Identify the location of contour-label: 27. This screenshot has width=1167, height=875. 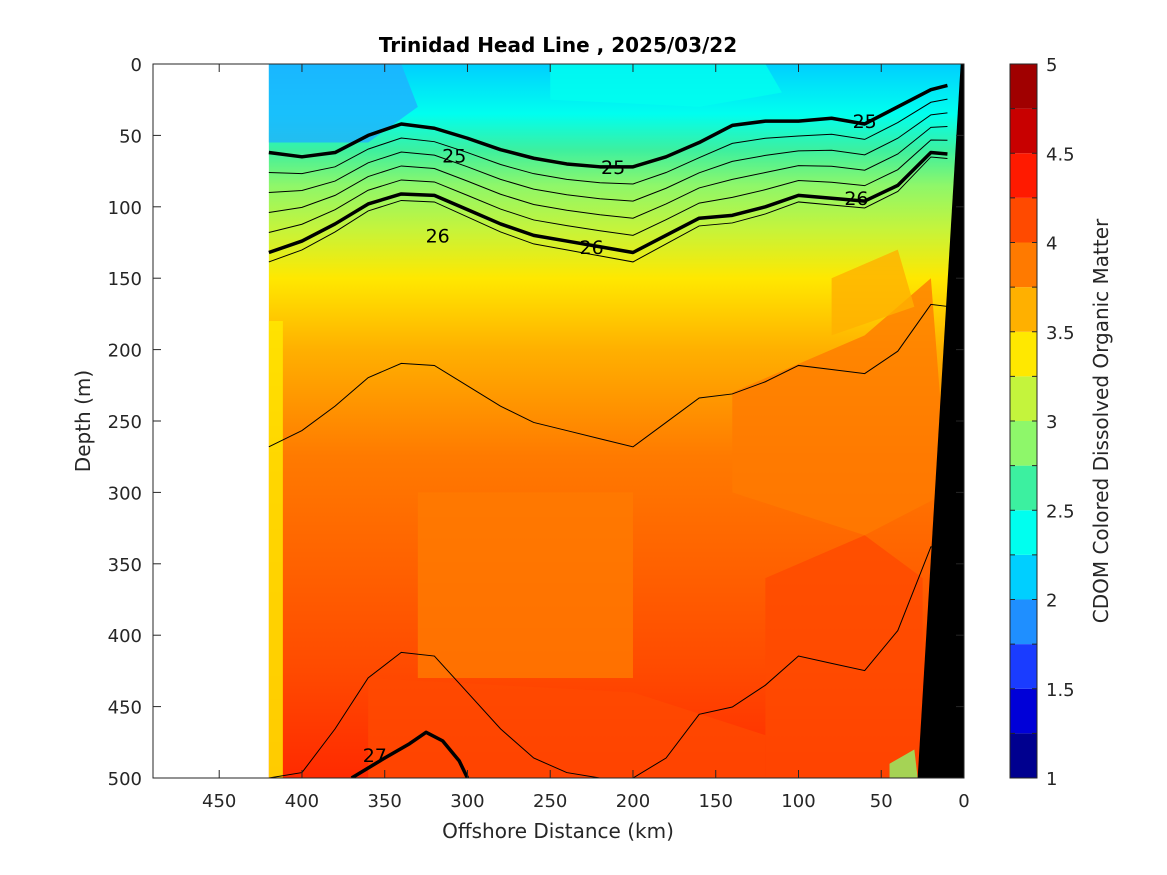
(375, 756).